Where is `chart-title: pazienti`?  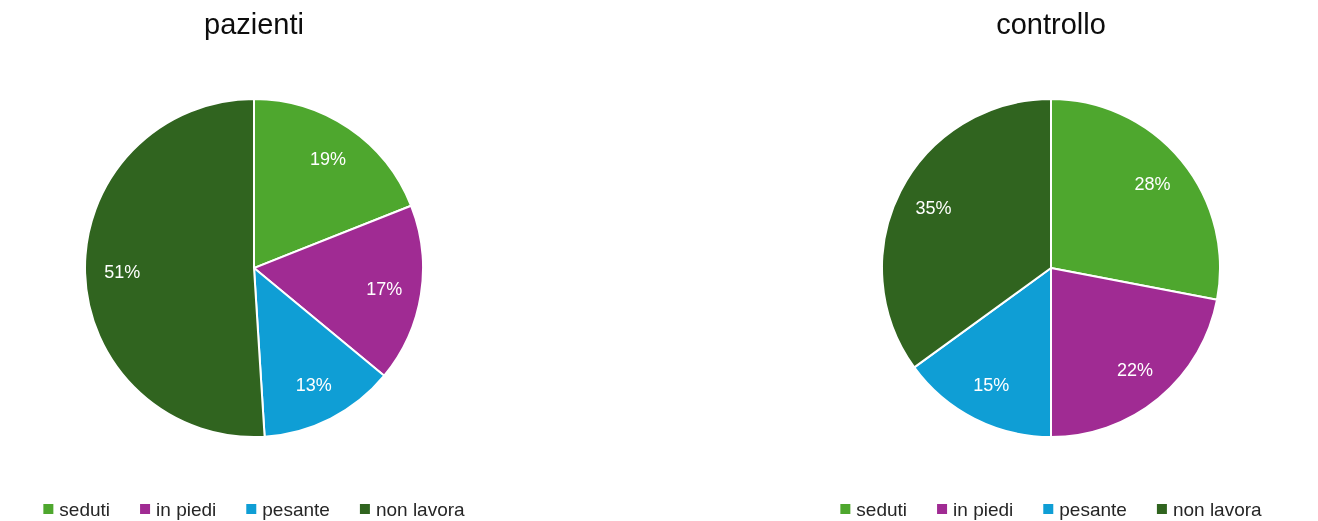
chart-title: pazienti is located at coordinates (254, 24).